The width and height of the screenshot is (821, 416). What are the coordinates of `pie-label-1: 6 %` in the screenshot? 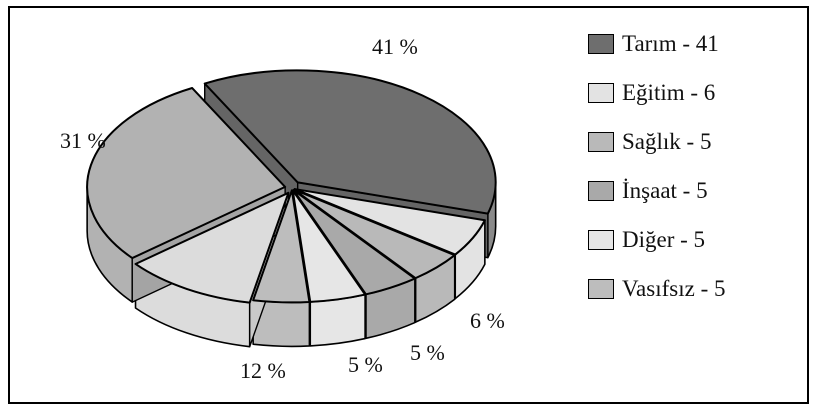 It's located at (487, 320).